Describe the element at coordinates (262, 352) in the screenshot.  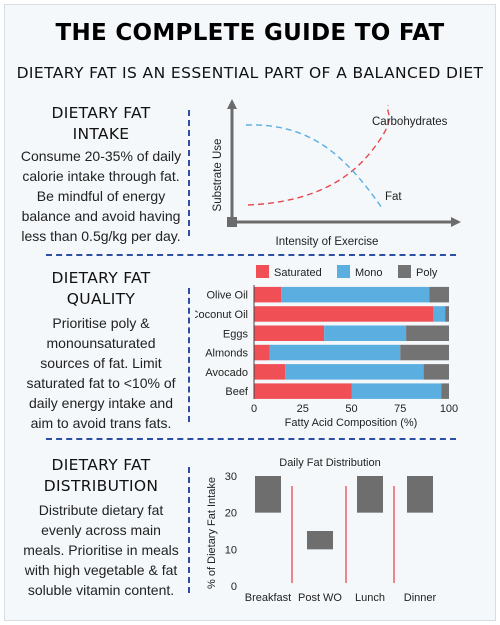
I see `bar-saturated-almonds` at that location.